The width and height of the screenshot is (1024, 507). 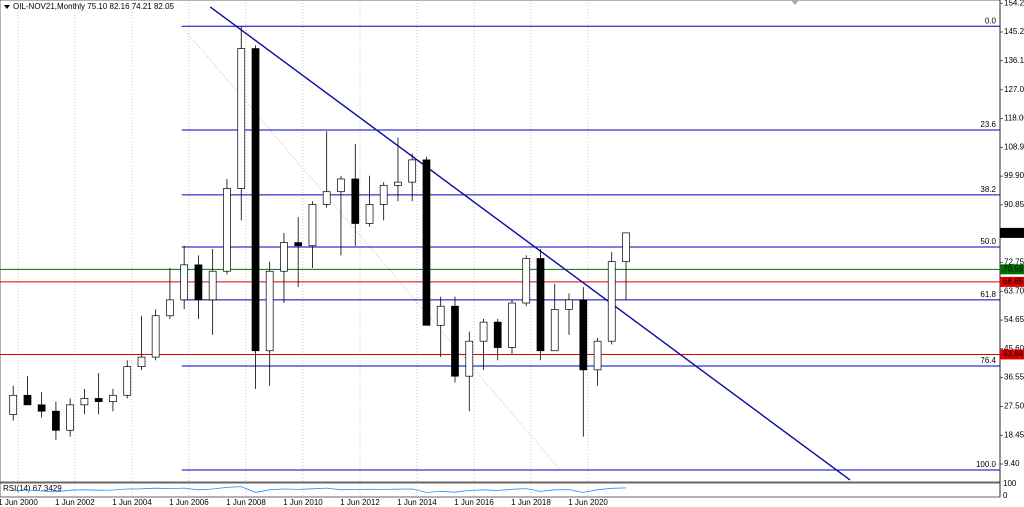 I want to click on x-tick-label: 1 Jun 2014, so click(x=417, y=502).